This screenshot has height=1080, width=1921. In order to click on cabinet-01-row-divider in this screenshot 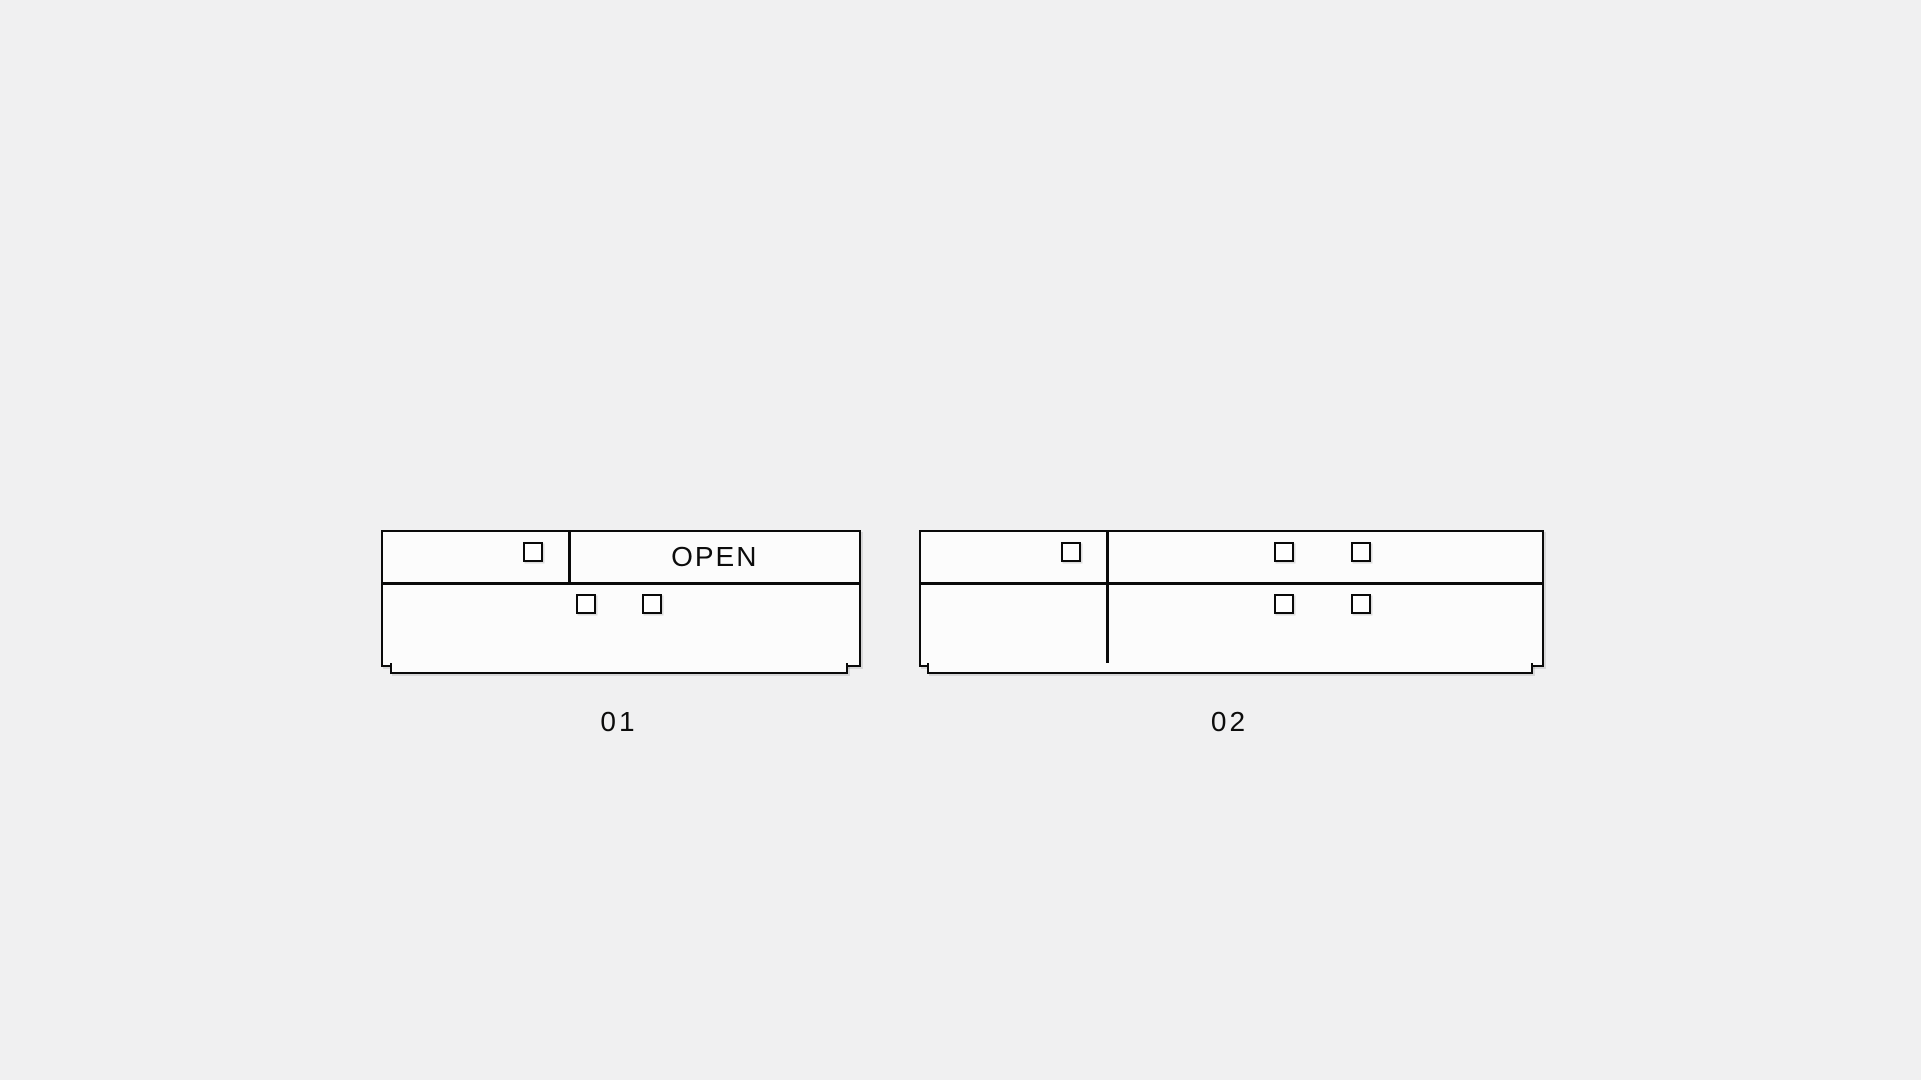, I will do `click(621, 583)`.